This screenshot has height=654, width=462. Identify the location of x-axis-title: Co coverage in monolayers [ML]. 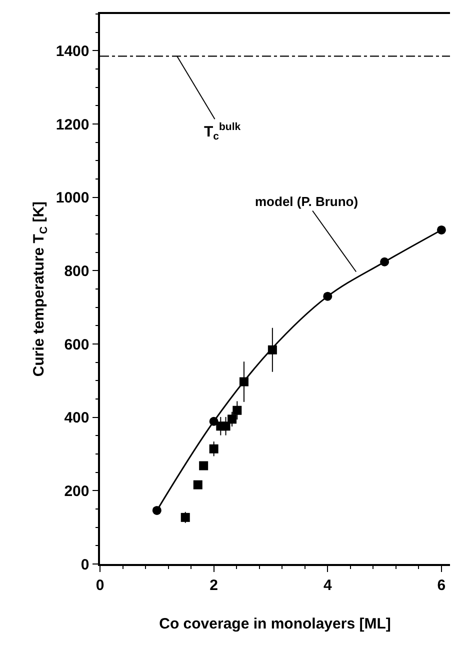
(275, 623).